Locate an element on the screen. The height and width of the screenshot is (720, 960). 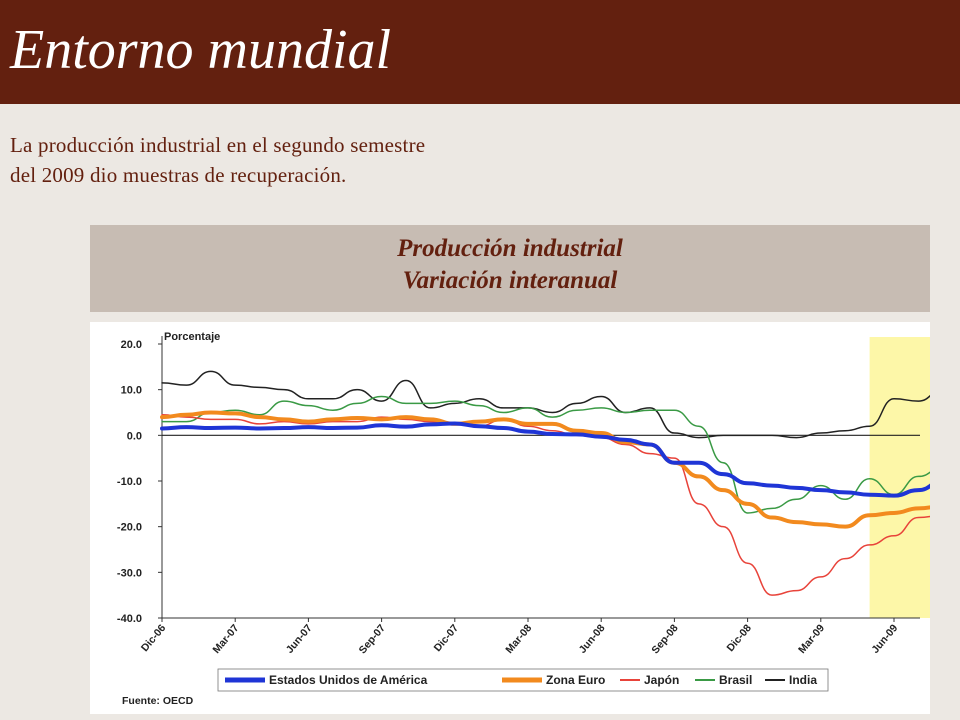
x-tick-label: Sep-07 is located at coordinates (372, 639).